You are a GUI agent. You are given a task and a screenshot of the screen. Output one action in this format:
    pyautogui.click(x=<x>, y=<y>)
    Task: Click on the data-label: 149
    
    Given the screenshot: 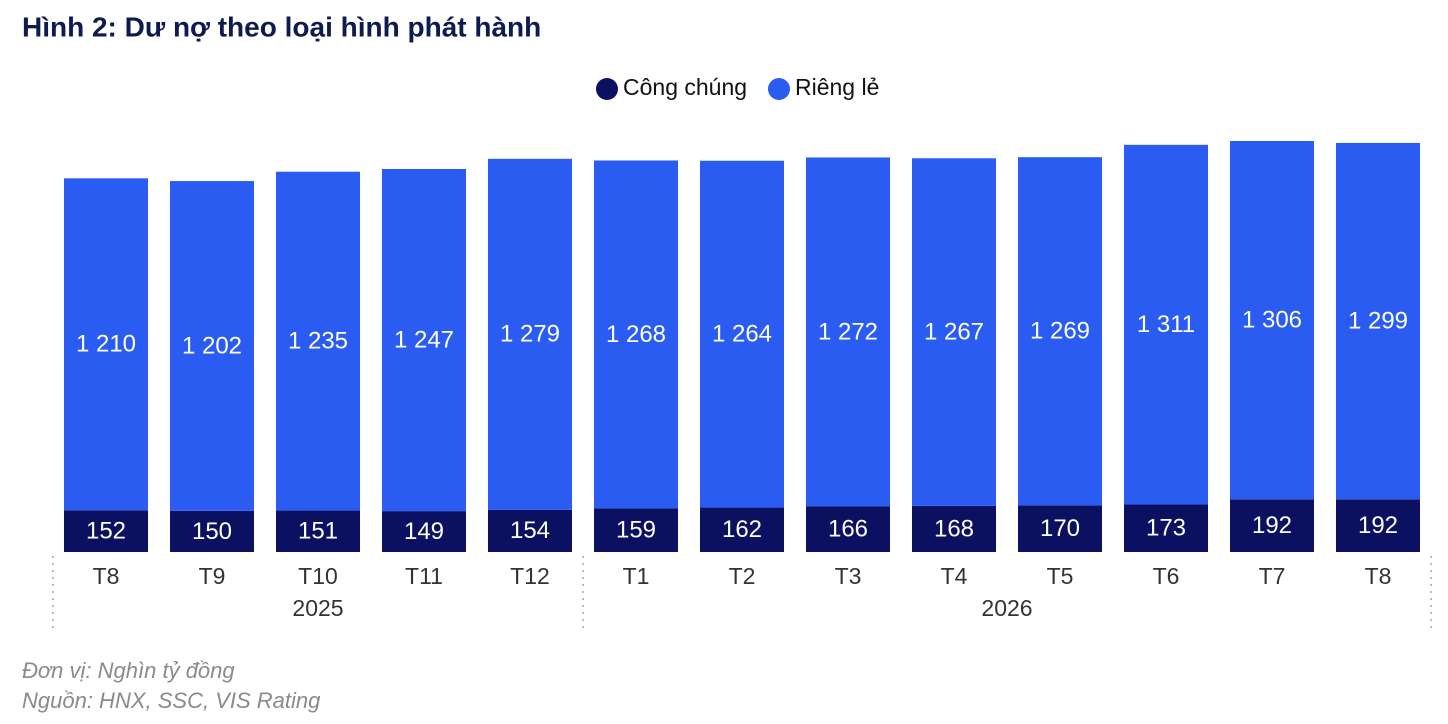 What is the action you would take?
    pyautogui.click(x=424, y=531)
    